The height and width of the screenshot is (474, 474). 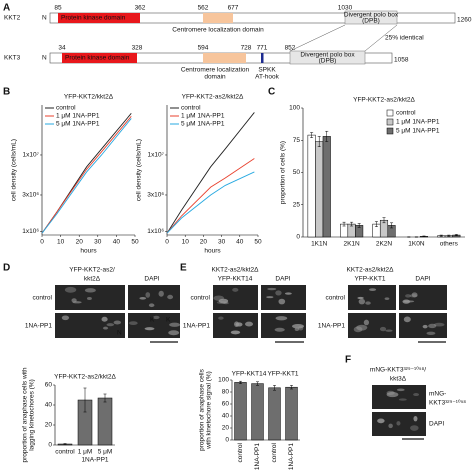 What do you see at coordinates (297, 140) in the screenshot?
I see `y-tick-label: 75` at bounding box center [297, 140].